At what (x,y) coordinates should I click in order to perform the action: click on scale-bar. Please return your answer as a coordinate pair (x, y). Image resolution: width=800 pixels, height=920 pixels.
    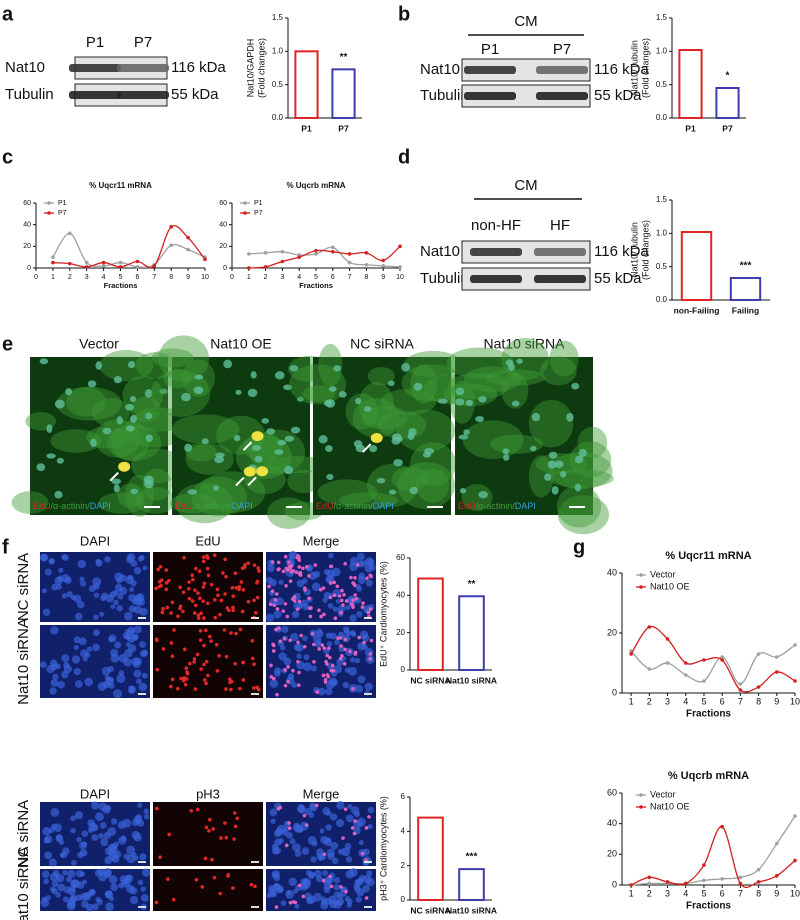
    Looking at the image, I should click on (255, 907).